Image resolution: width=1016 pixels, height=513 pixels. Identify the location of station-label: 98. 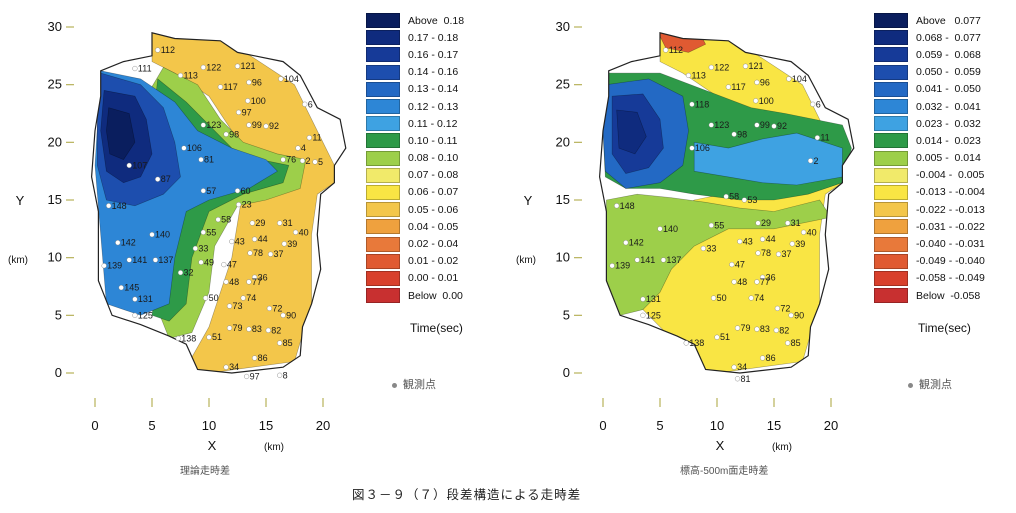
(234, 134).